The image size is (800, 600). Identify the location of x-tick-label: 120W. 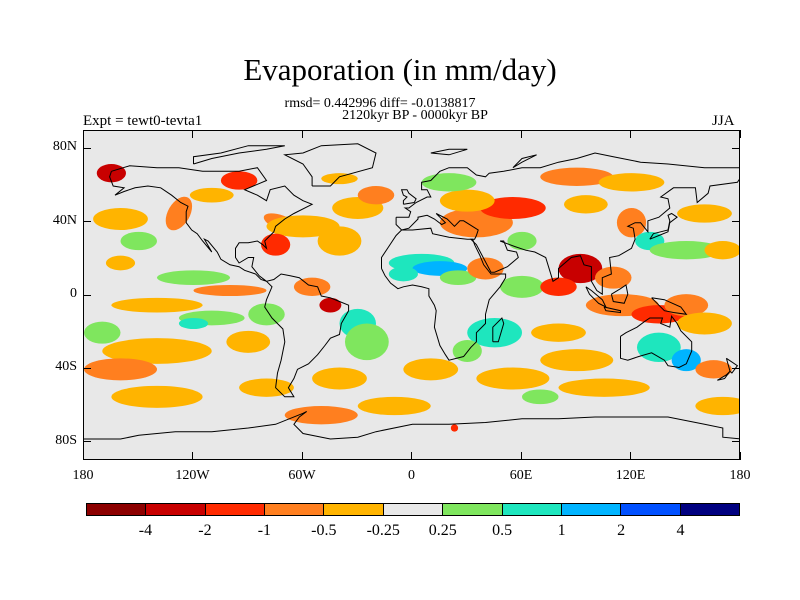
(192, 475).